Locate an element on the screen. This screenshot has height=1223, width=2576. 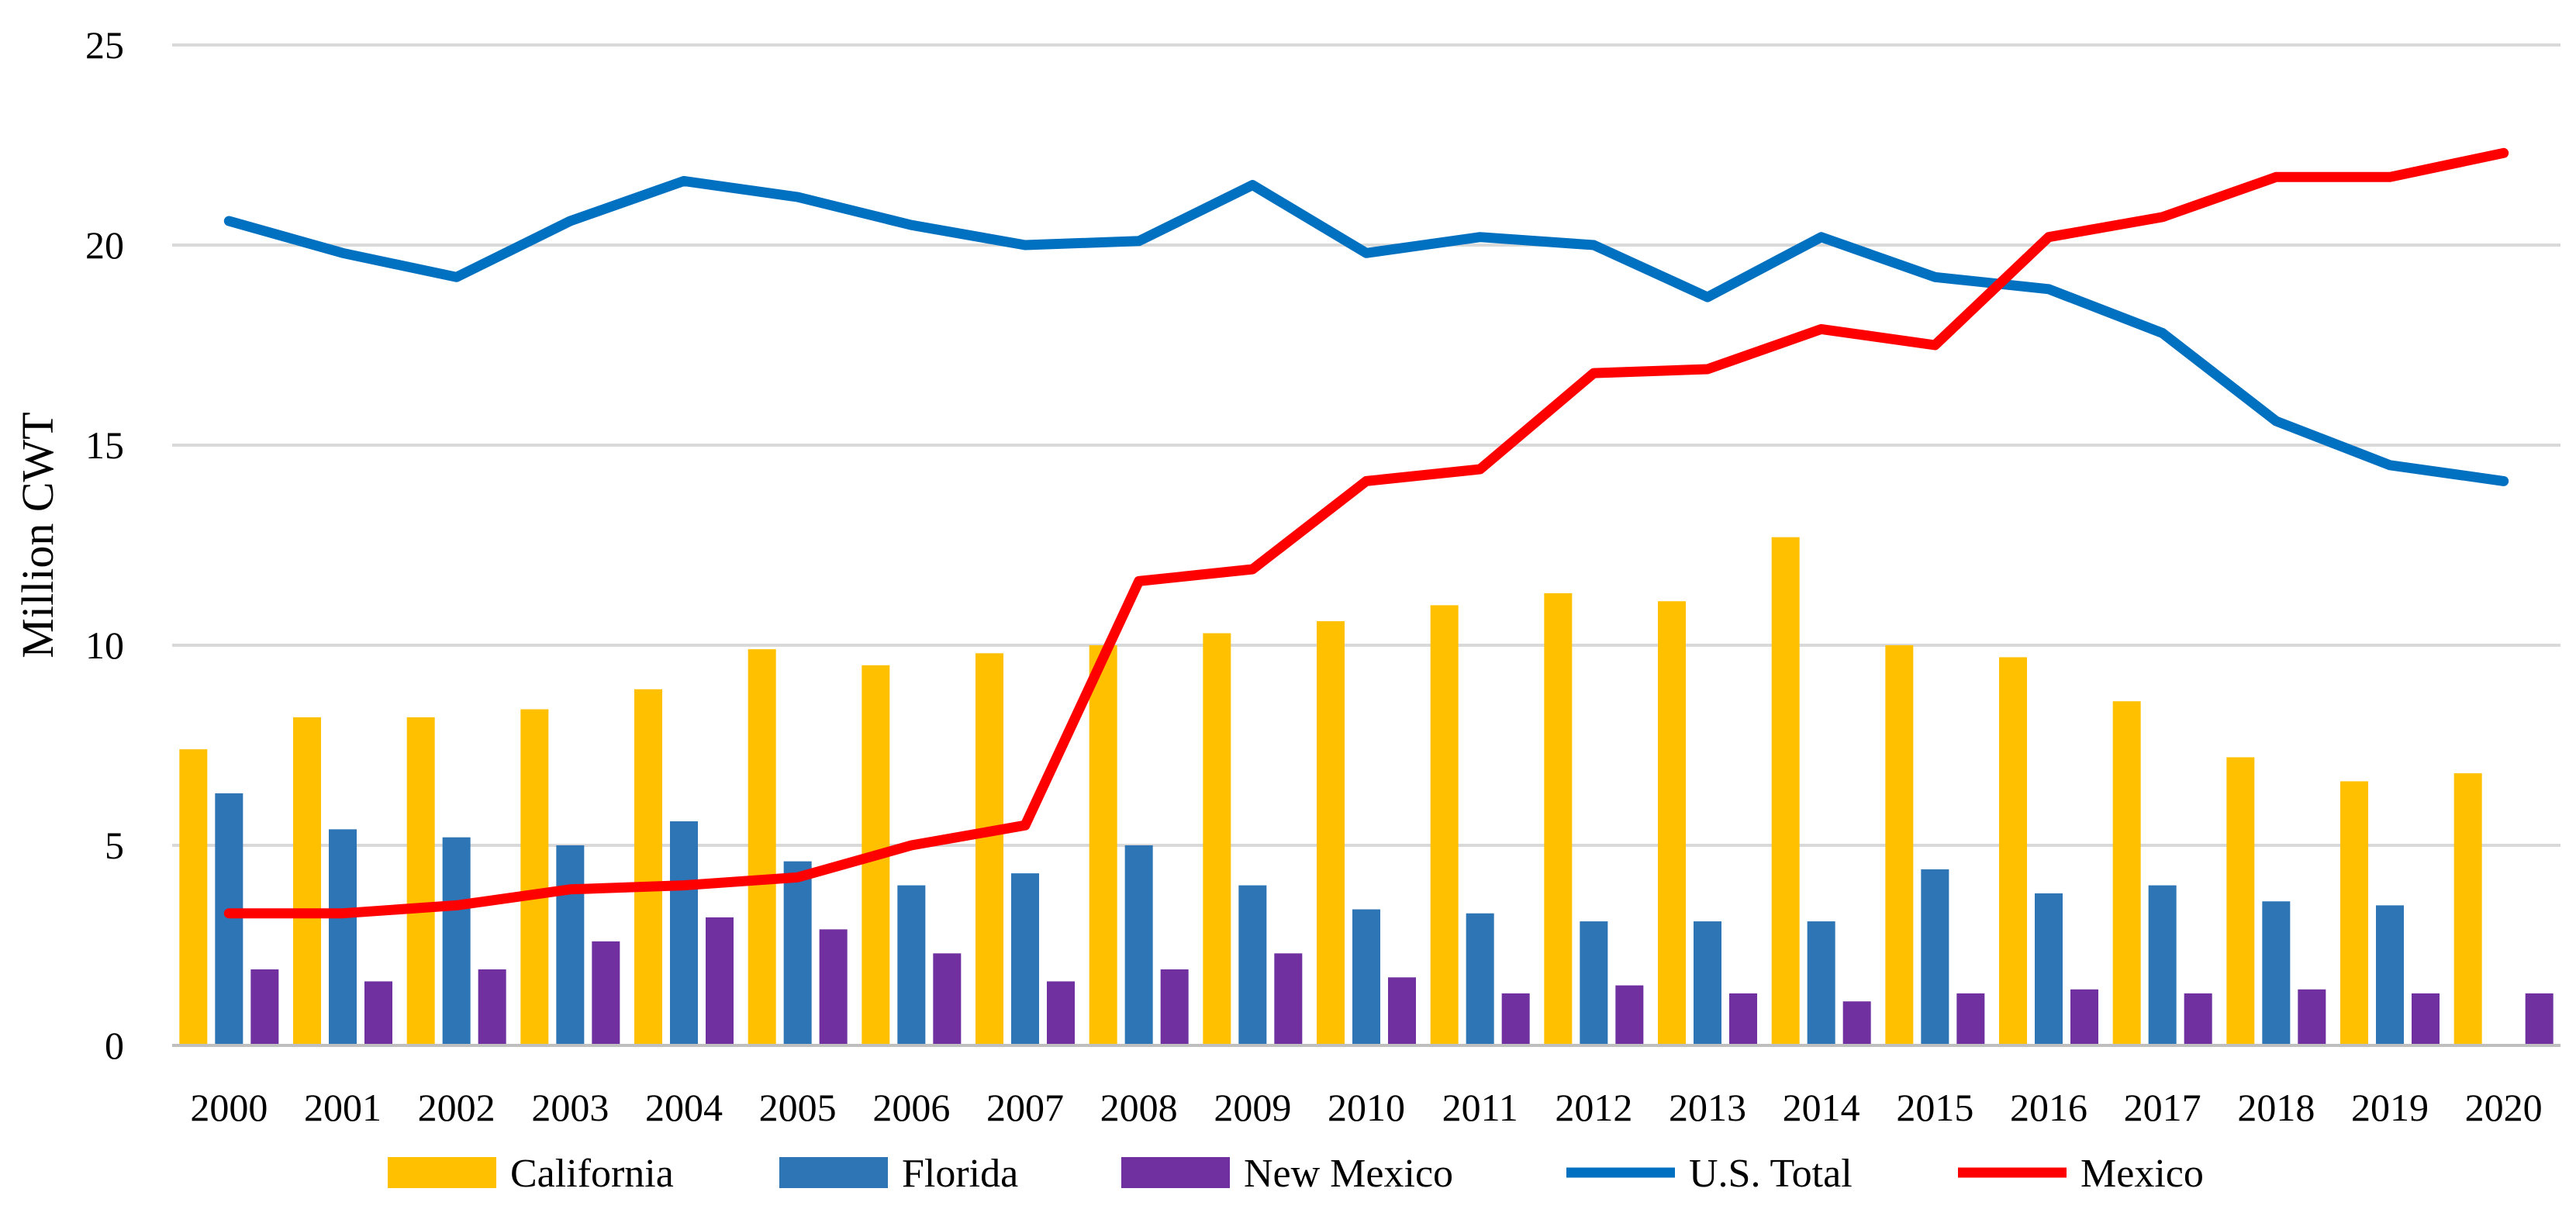
bar-new-mexico-2011 is located at coordinates (1515, 1019).